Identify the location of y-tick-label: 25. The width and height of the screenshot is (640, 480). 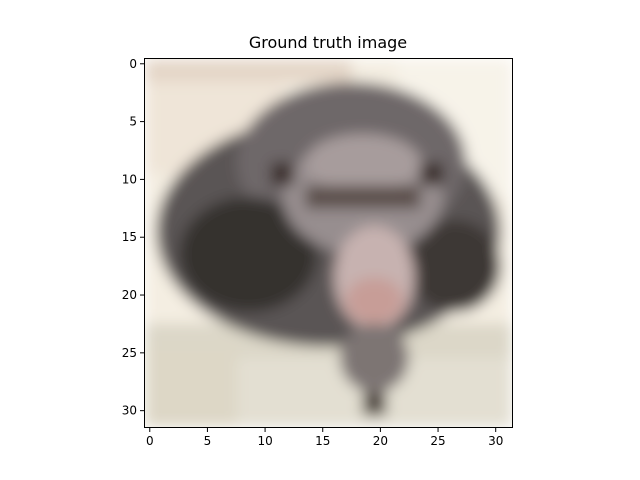
(129, 353).